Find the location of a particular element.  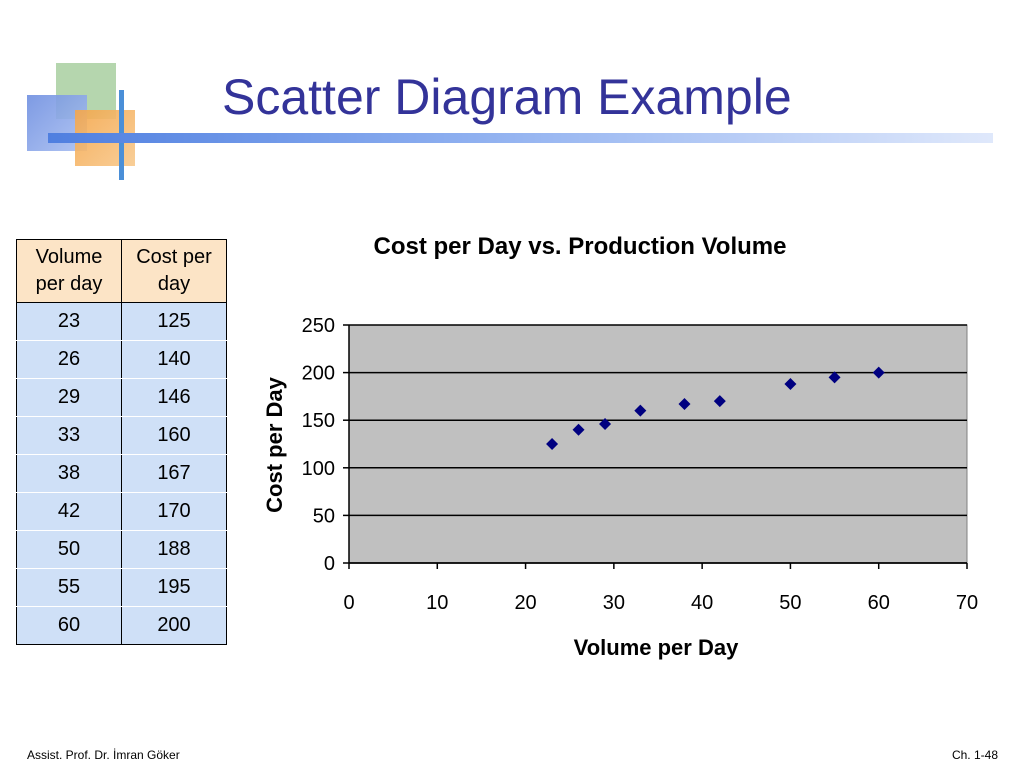

table-row: 42 170 is located at coordinates (121, 511).